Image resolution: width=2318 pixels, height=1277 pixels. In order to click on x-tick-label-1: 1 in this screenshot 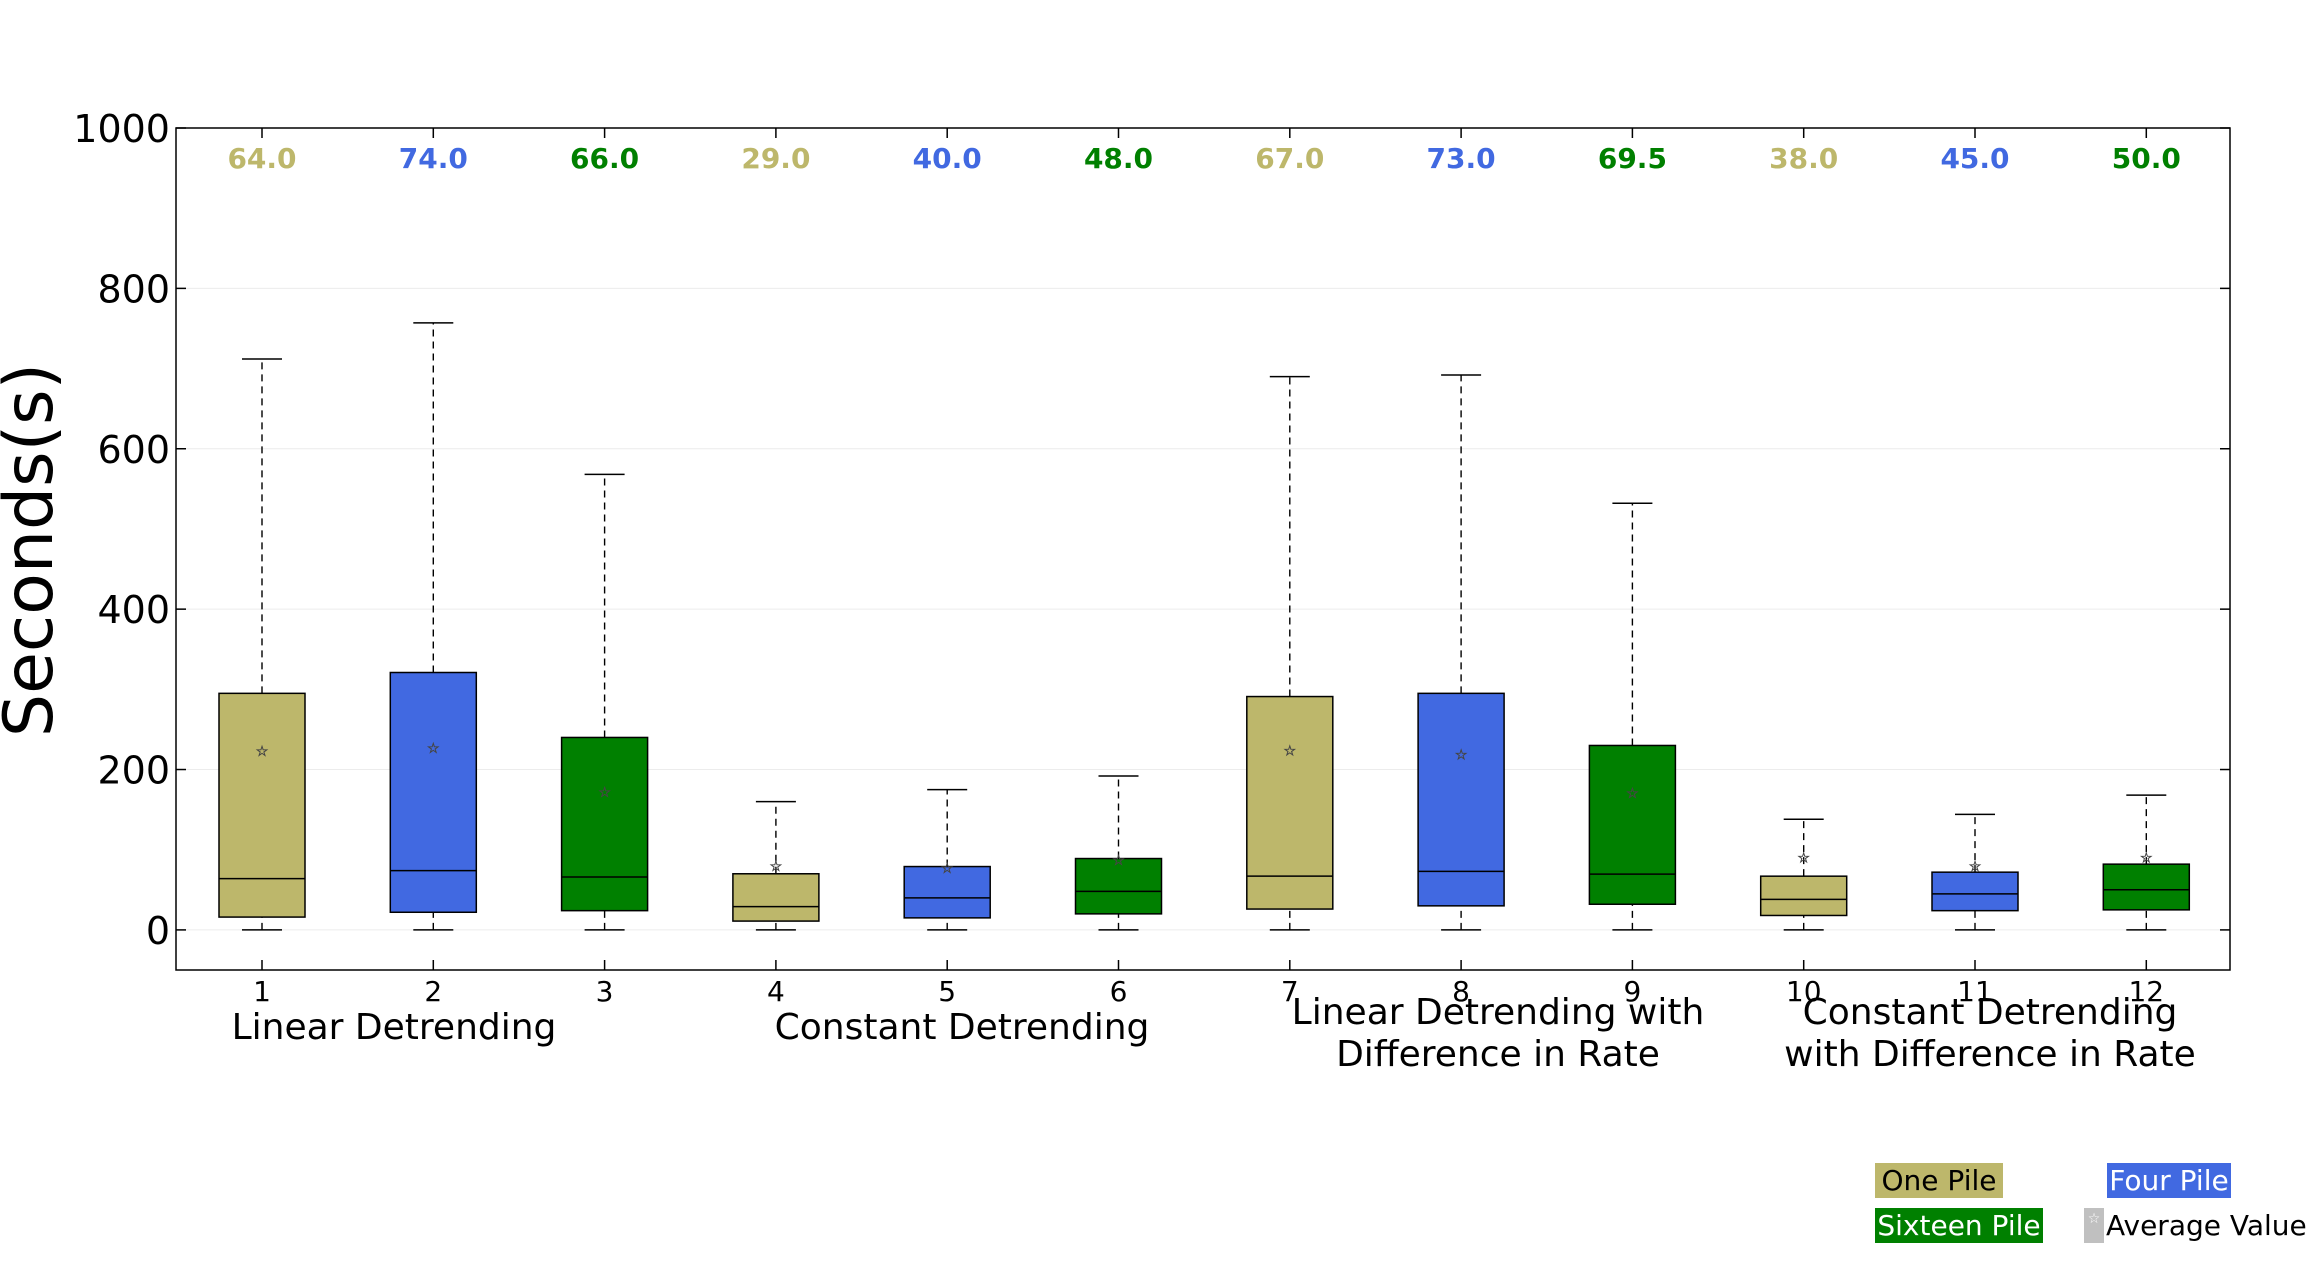, I will do `click(262, 991)`.